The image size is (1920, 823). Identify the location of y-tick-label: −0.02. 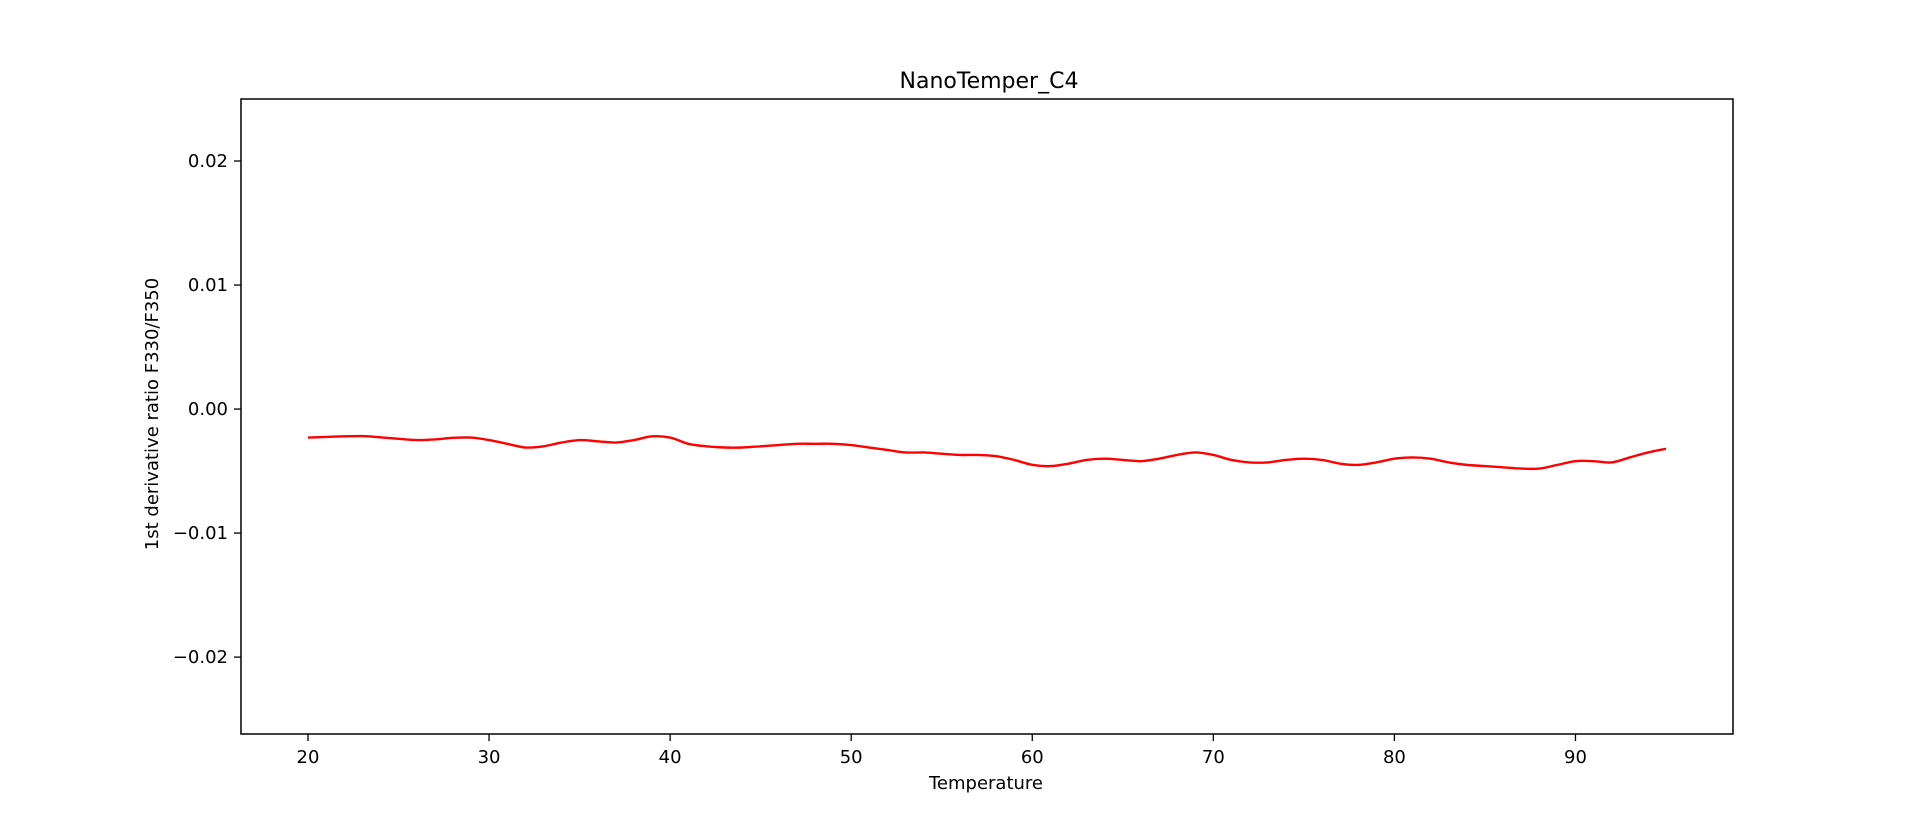
(200, 657).